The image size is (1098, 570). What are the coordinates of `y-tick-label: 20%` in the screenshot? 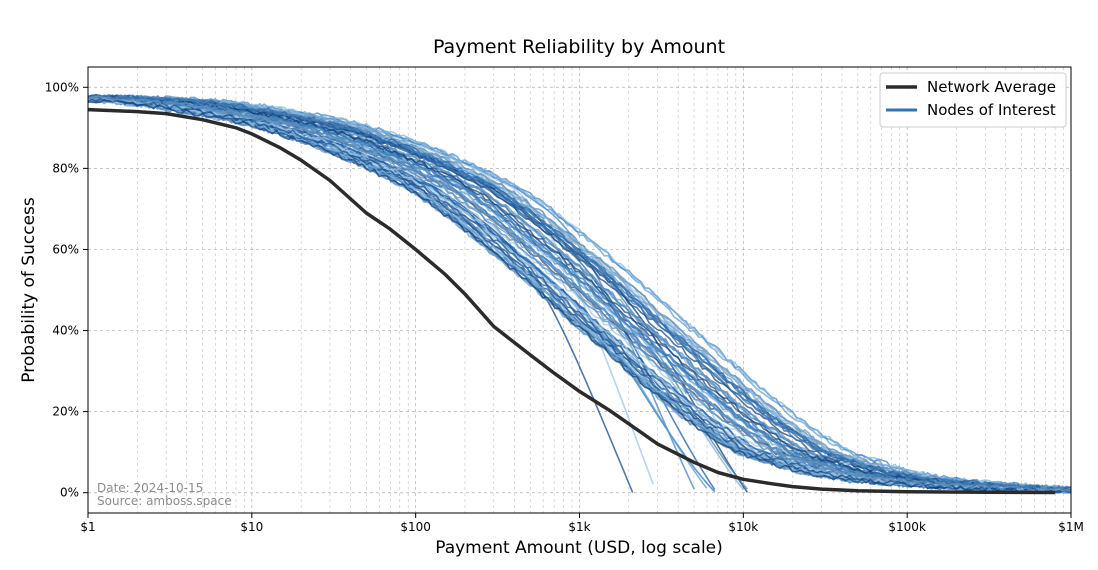 It's located at (65, 412).